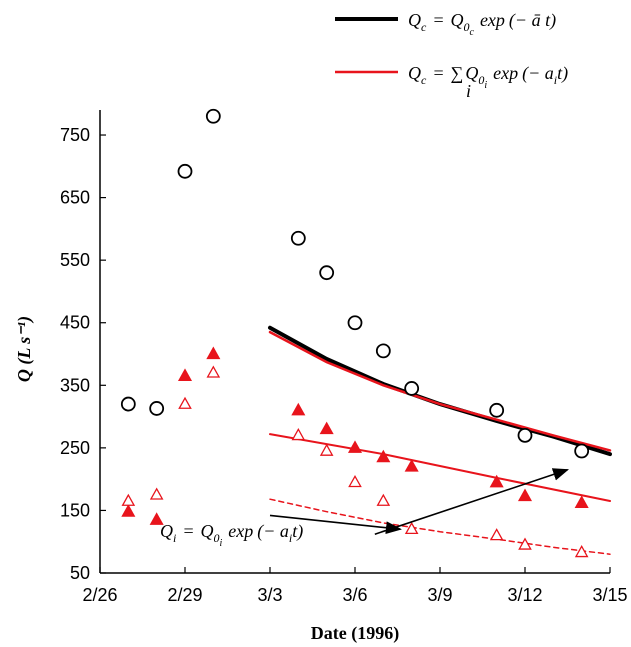 Image resolution: width=631 pixels, height=647 pixels. Describe the element at coordinates (80, 573) in the screenshot. I see `y-tick-label: 50` at that location.